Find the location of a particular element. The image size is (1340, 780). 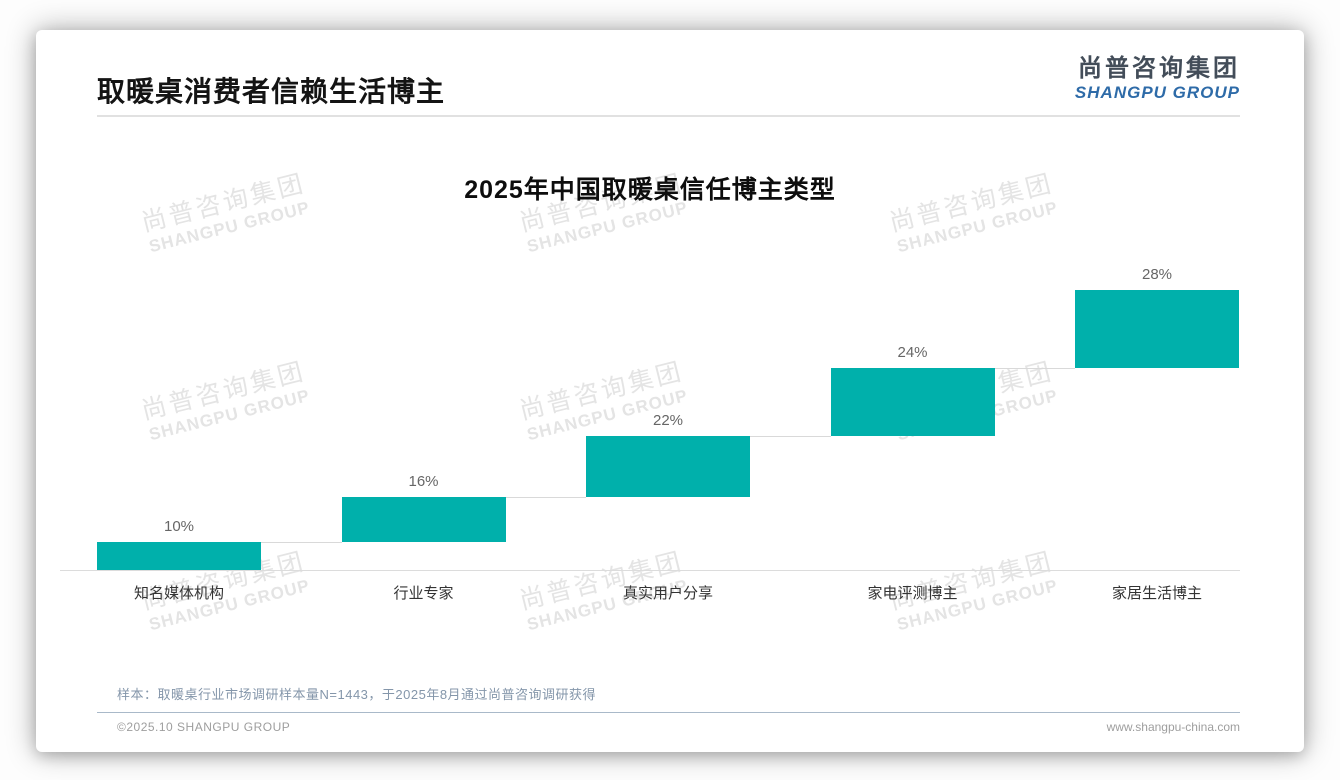

category-label: 知名媒体机构 is located at coordinates (178, 593).